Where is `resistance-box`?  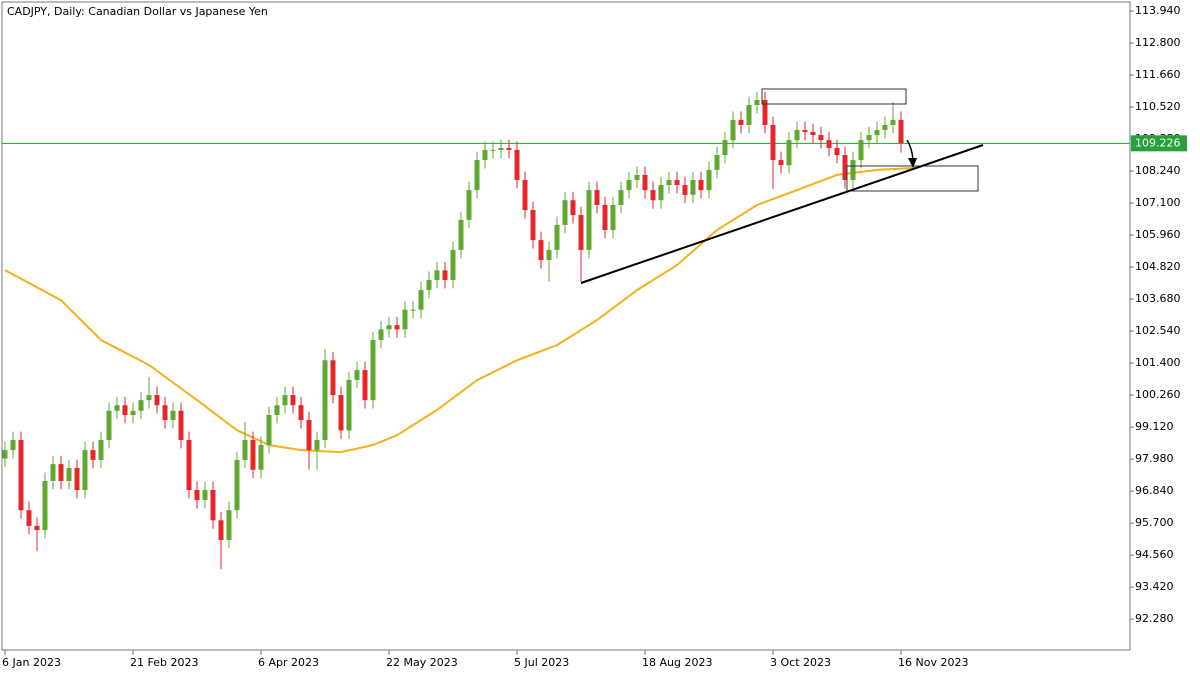
resistance-box is located at coordinates (834, 96).